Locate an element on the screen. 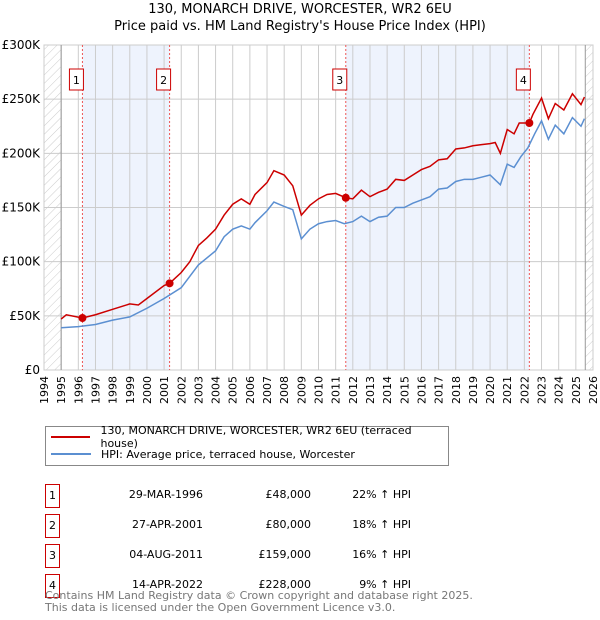 This screenshot has height=620, width=600. x-tick-label: 2022 is located at coordinates (524, 390).